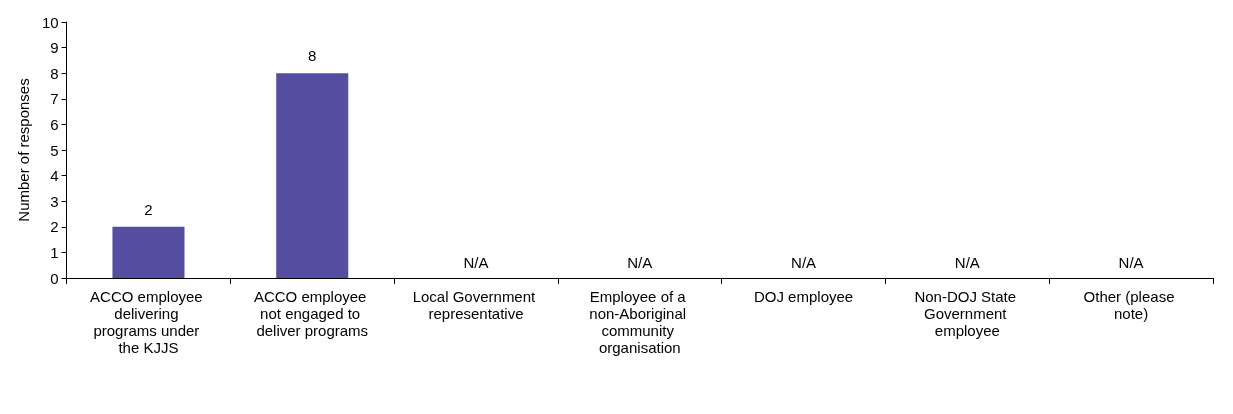 This screenshot has width=1233, height=414. Describe the element at coordinates (54, 176) in the screenshot. I see `y-tick-label: 4` at that location.